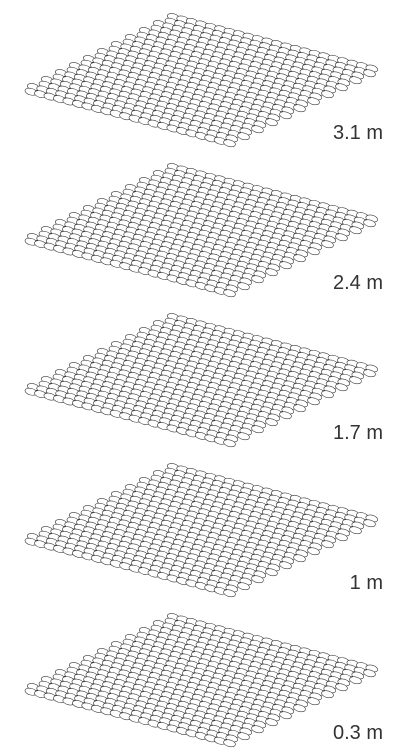 Image resolution: width=400 pixels, height=750 pixels. What do you see at coordinates (358, 283) in the screenshot?
I see `layer-height-label: 2.4 m` at bounding box center [358, 283].